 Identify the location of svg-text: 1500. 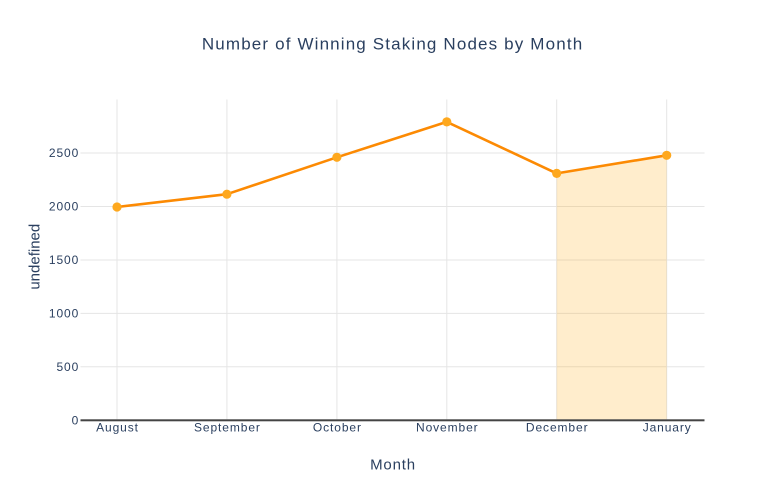
(64, 260).